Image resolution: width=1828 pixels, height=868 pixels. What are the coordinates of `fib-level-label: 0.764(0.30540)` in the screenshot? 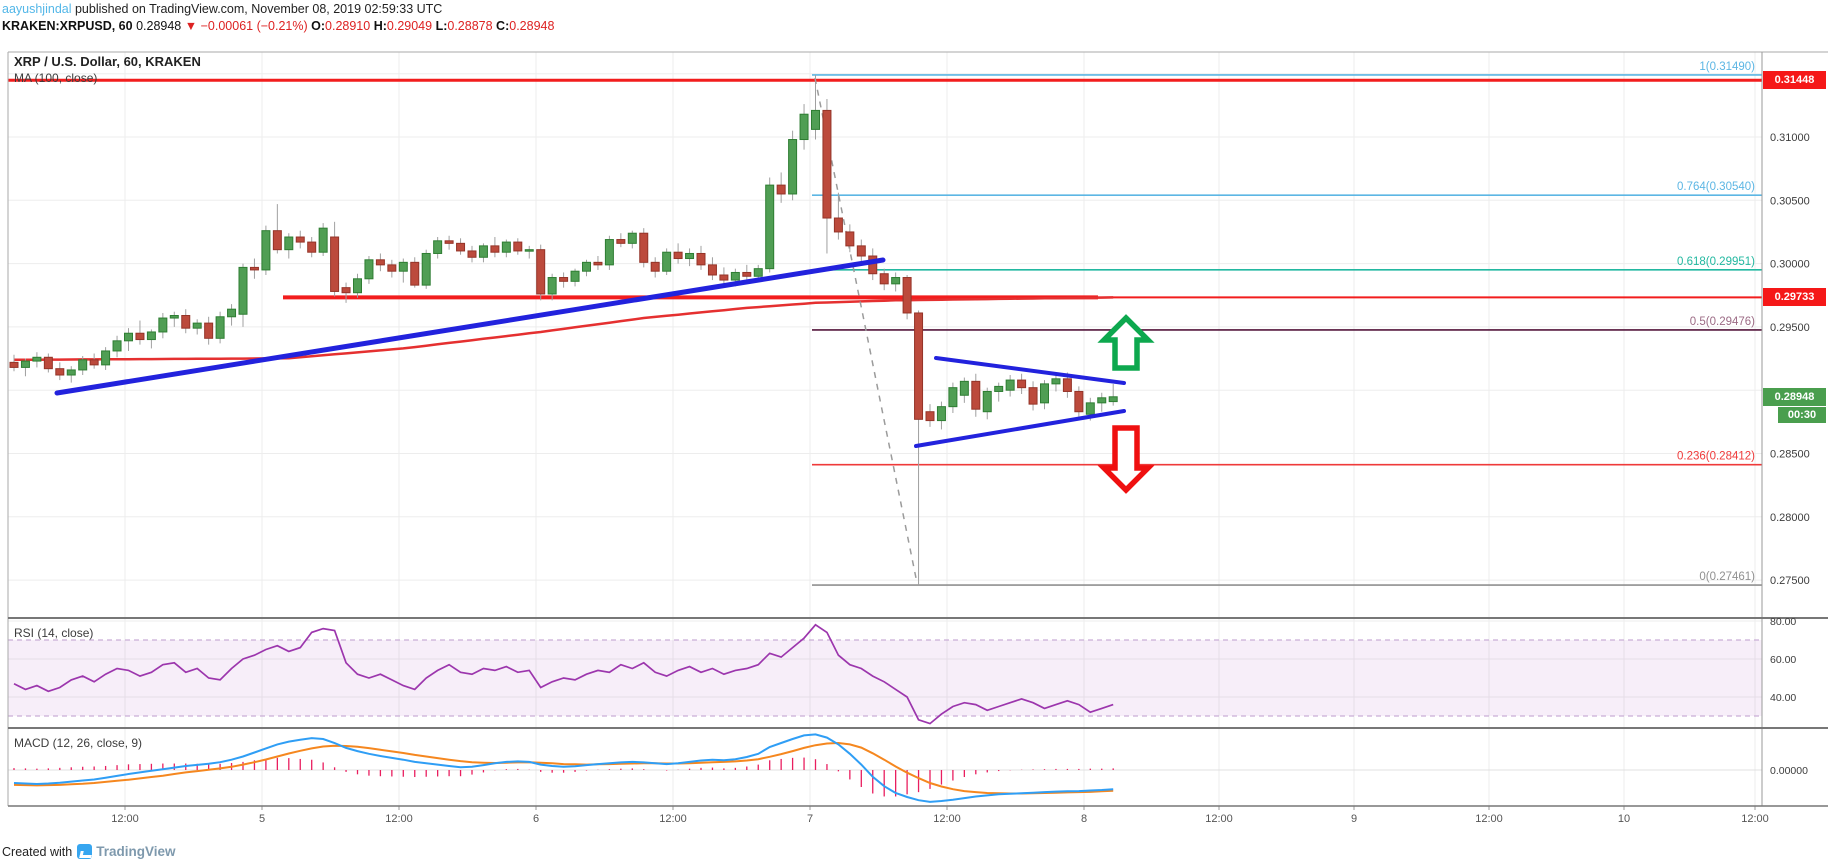 It's located at (1716, 187).